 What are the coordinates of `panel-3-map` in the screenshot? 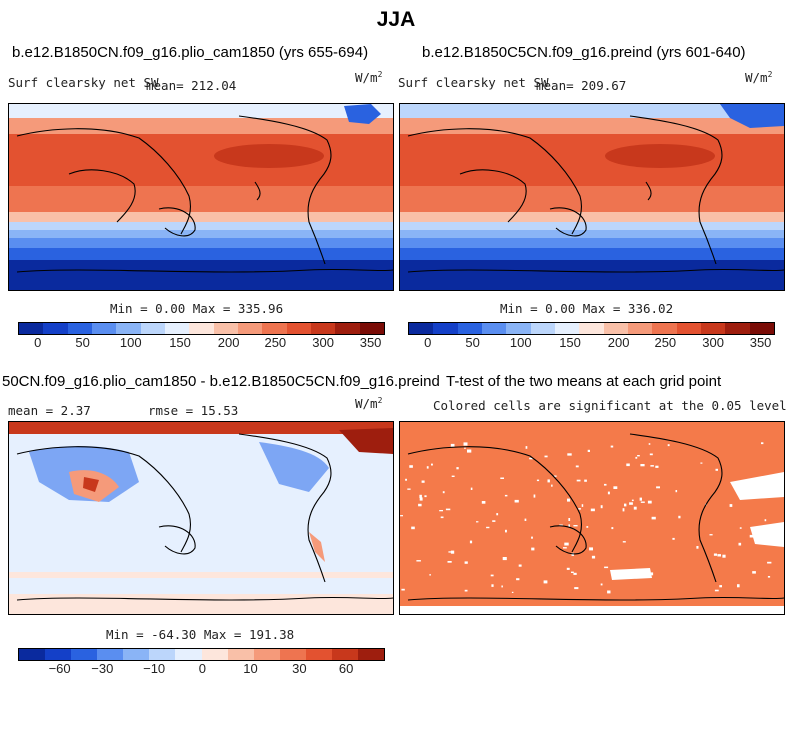 It's located at (201, 518).